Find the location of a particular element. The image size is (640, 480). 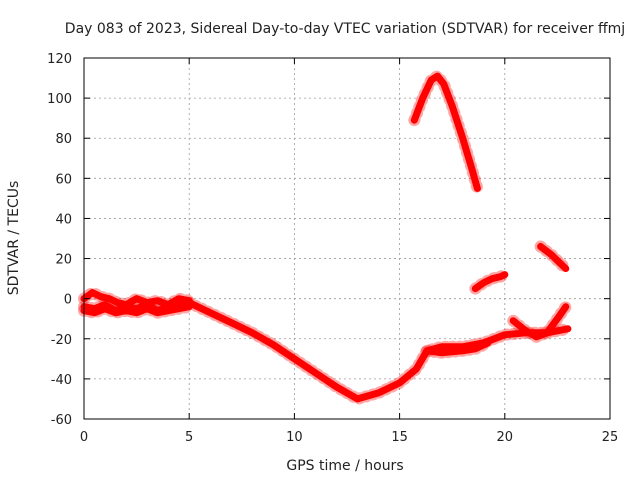

series-late-falling-segment is located at coordinates (553, 258).